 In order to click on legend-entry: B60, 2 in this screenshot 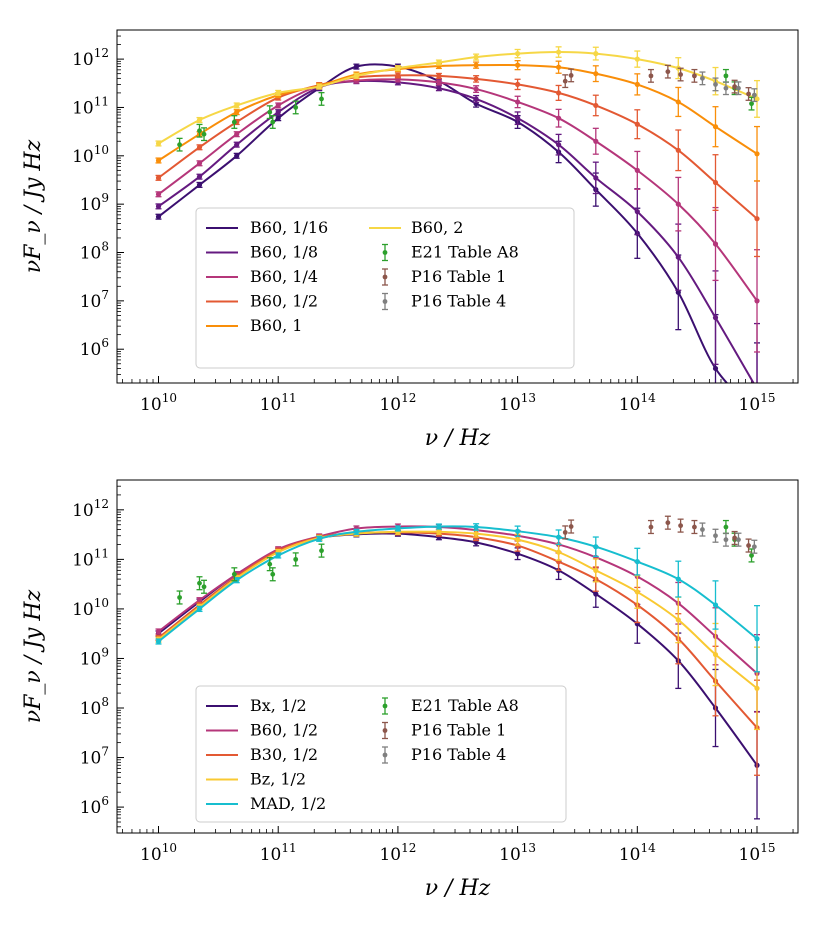, I will do `click(437, 227)`.